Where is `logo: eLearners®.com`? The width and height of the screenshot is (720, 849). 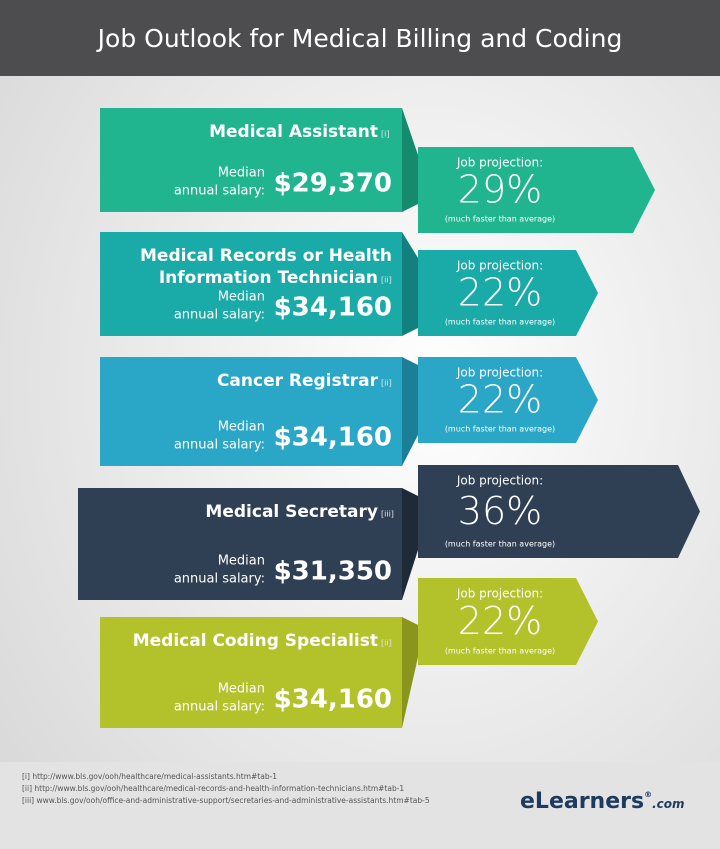 logo: eLearners®.com is located at coordinates (602, 801).